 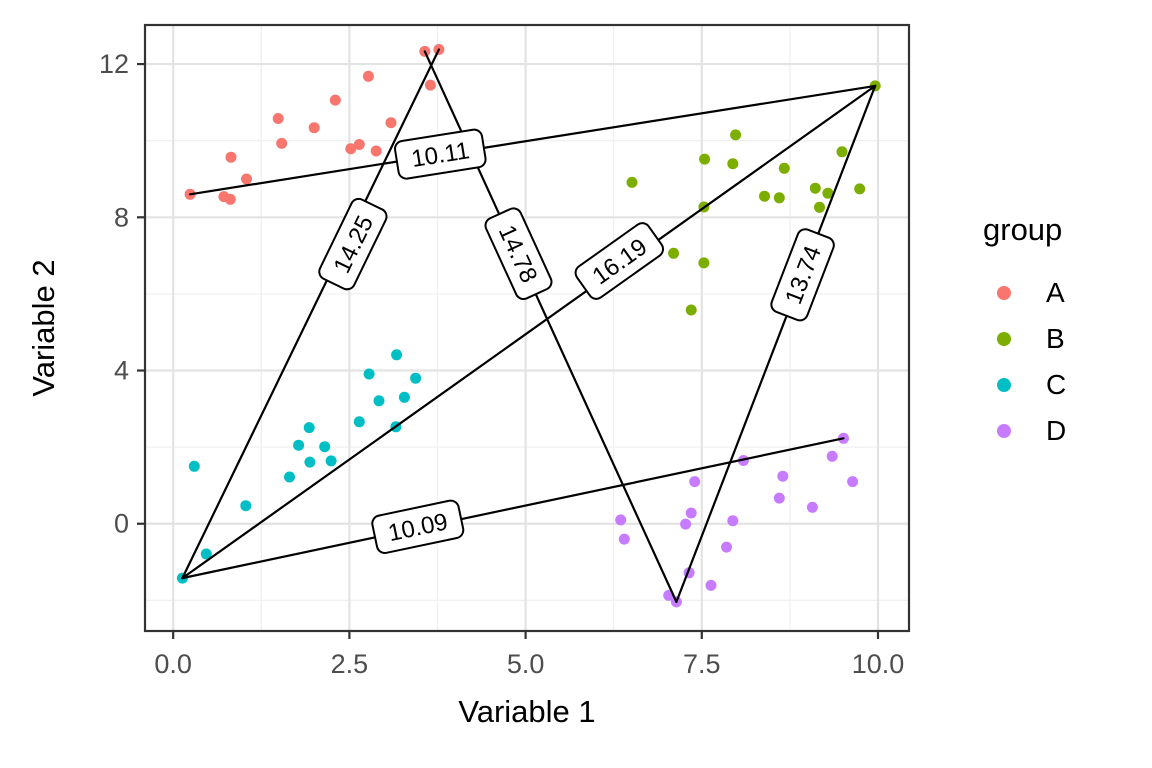 I want to click on x-tick-label: 10.0, so click(x=878, y=664).